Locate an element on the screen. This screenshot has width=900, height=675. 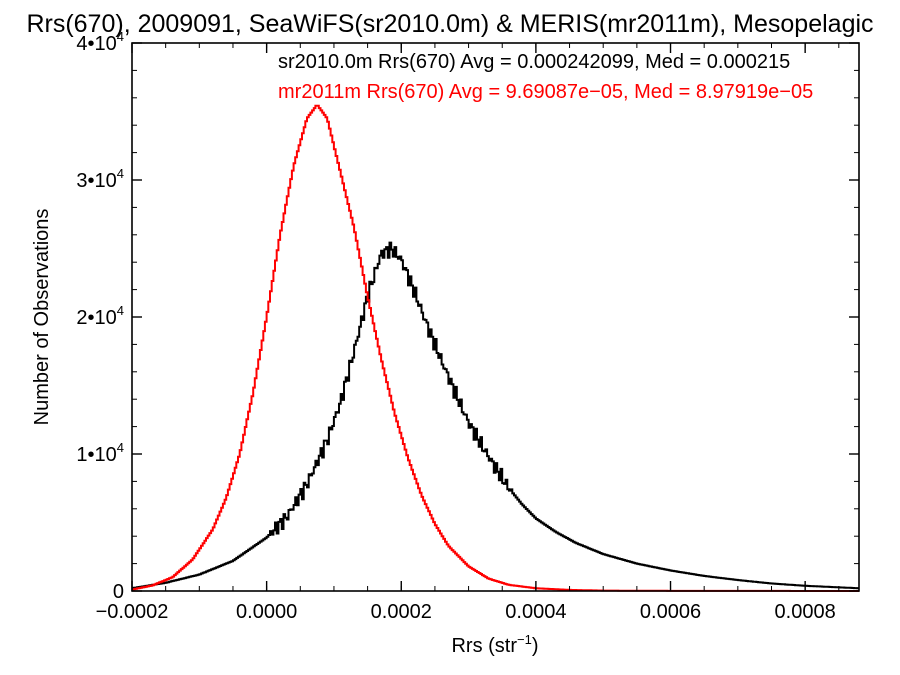
x-axis-label-close: ) is located at coordinates (535, 646).